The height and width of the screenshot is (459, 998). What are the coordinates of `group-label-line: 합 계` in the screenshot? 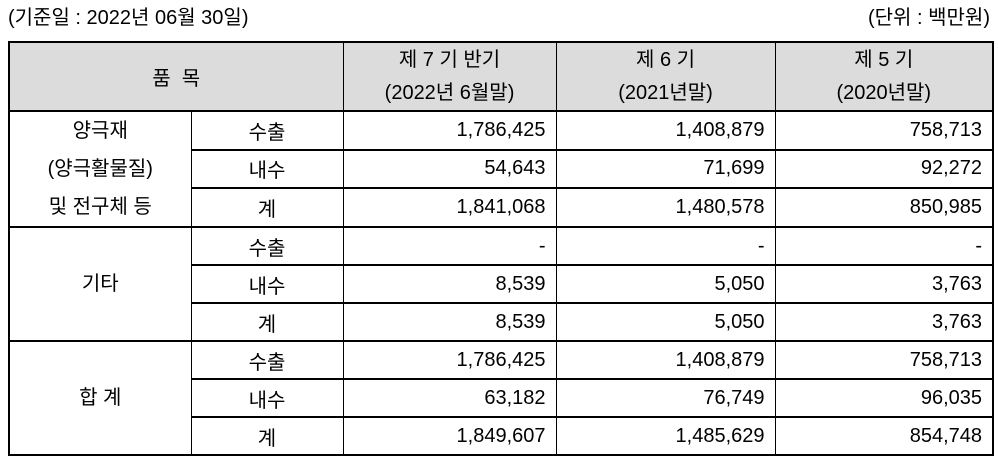 It's located at (100, 398).